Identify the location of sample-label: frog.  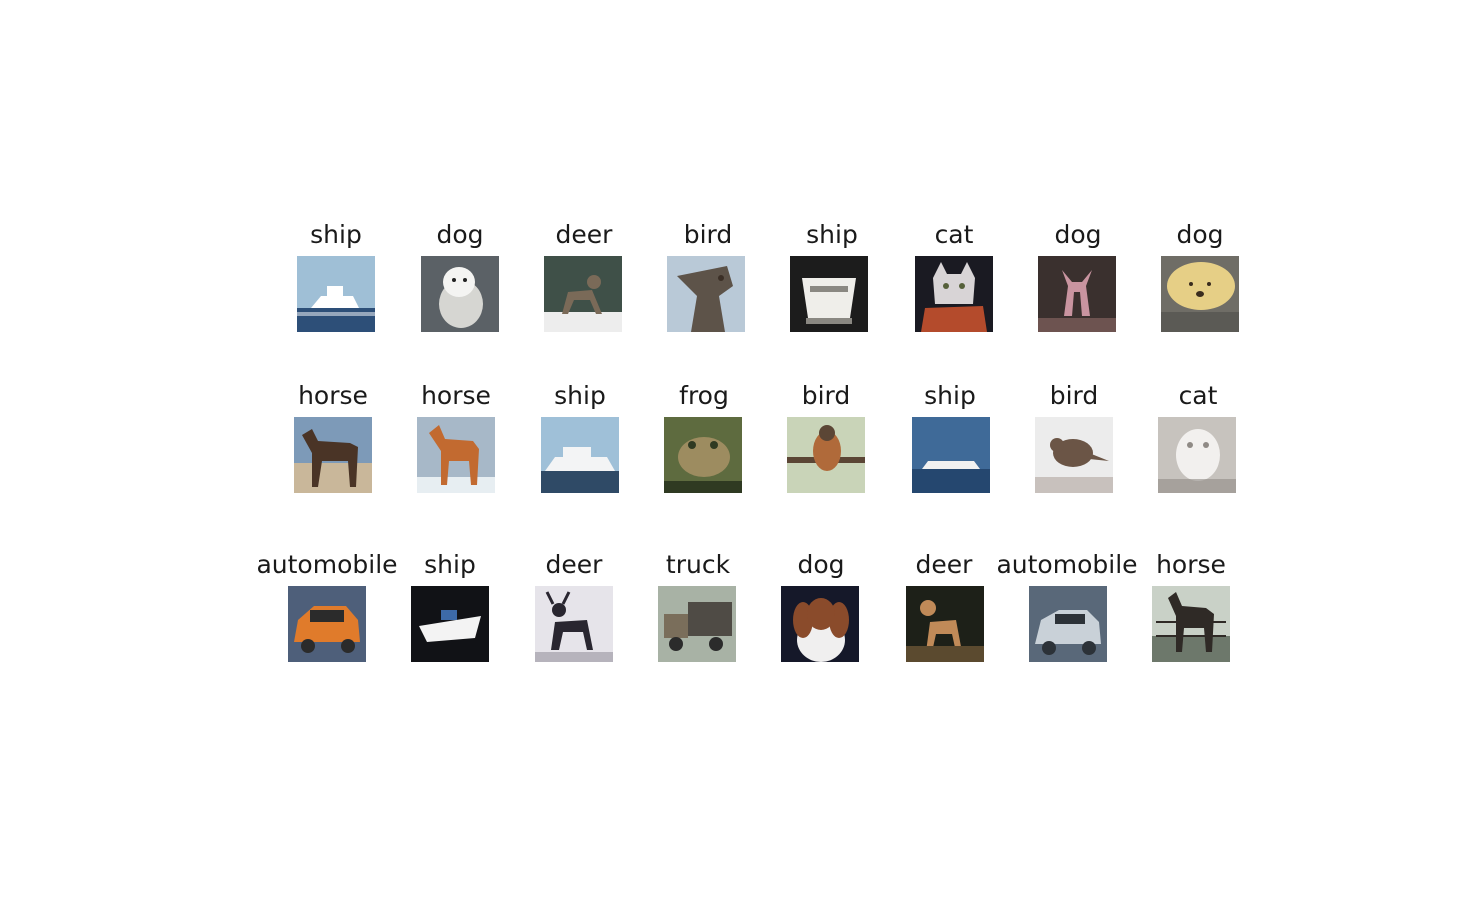
(704, 395).